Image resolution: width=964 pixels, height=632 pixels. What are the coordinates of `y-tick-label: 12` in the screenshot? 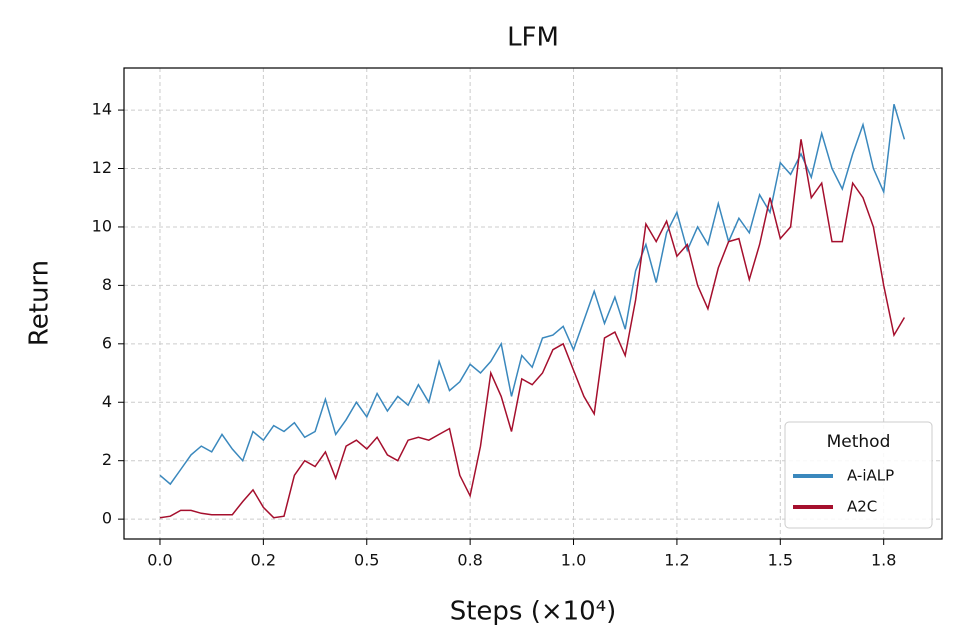 It's located at (102, 167).